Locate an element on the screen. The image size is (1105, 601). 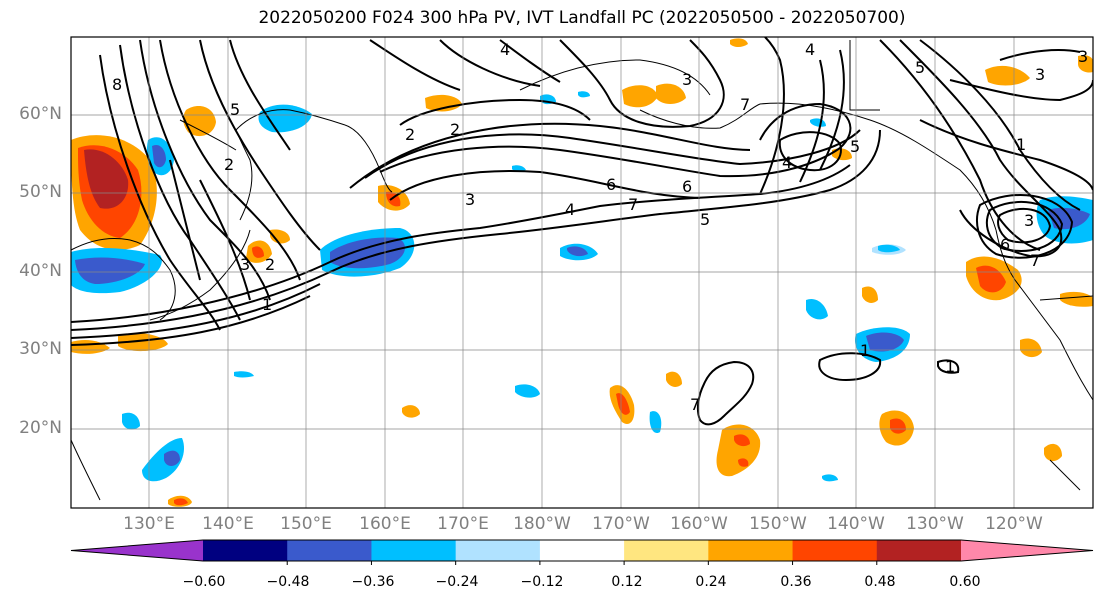
colorbar-tick-label: 0.60 is located at coordinates (965, 582).